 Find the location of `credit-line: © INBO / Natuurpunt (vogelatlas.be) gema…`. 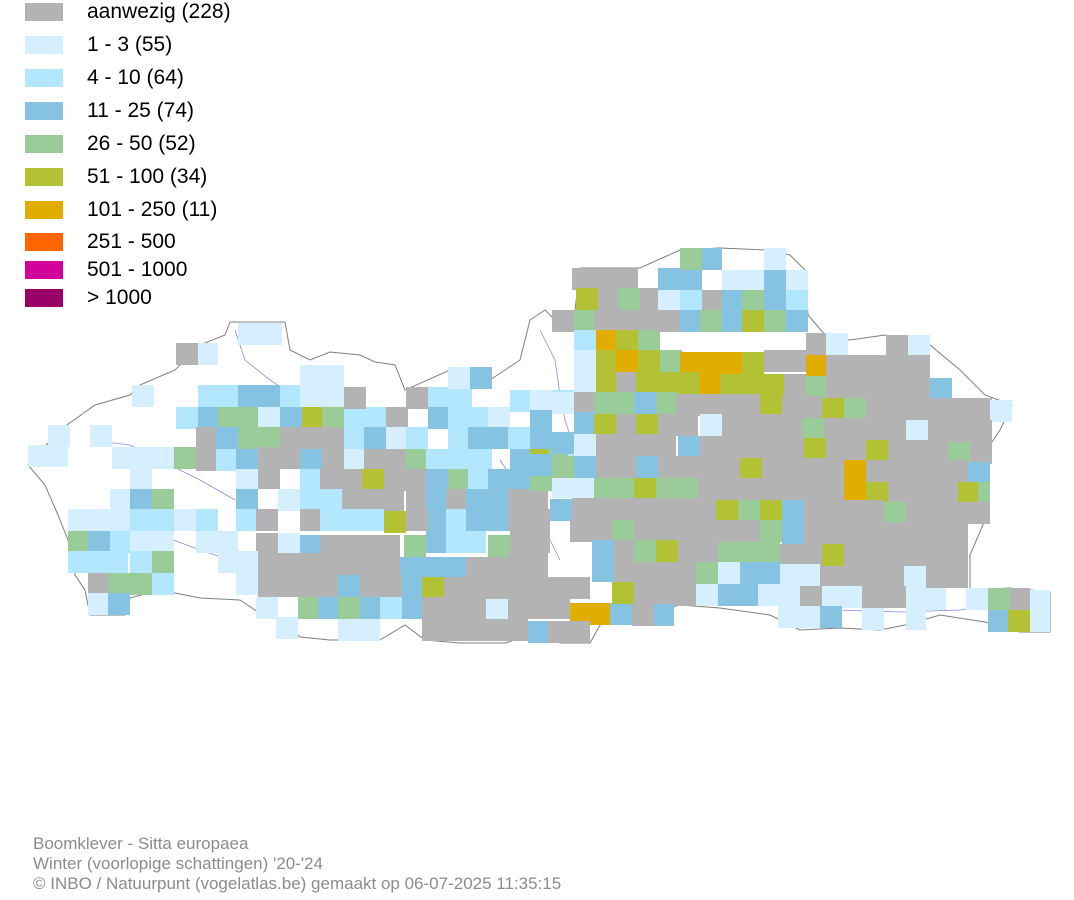

credit-line: © INBO / Natuurpunt (vogelatlas.be) gema… is located at coordinates (297, 883).